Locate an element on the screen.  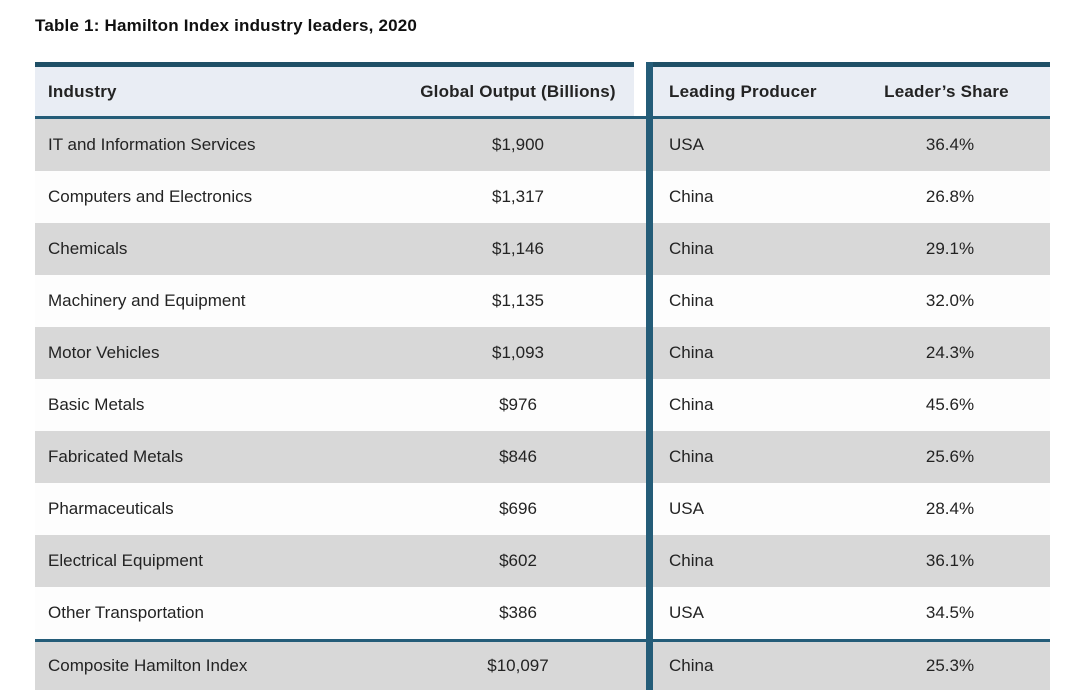
cell-industry: Basic Metals is located at coordinates (96, 404).